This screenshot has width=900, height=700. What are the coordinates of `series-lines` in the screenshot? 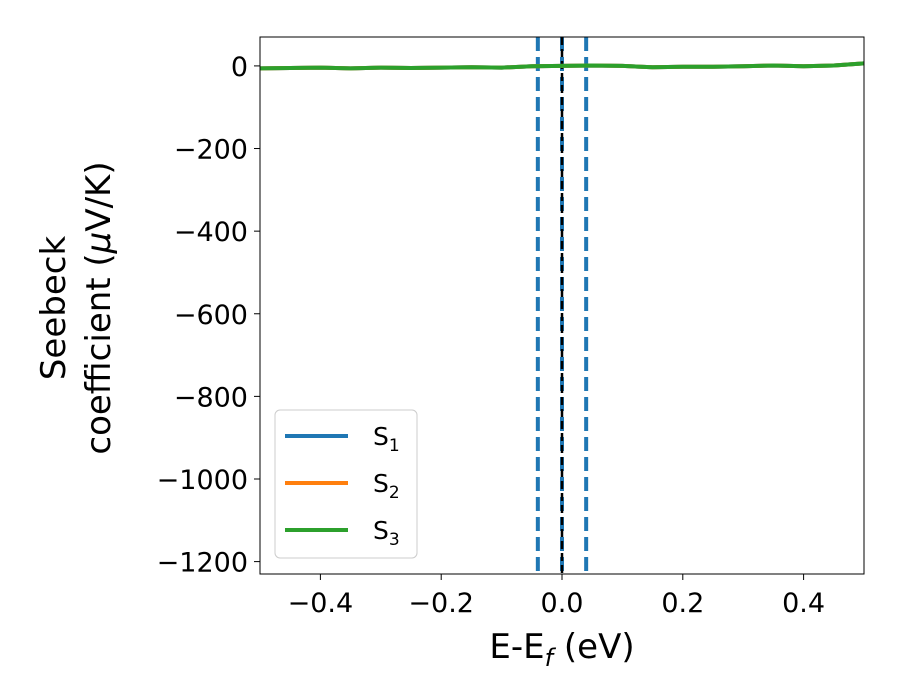 It's located at (562, 66).